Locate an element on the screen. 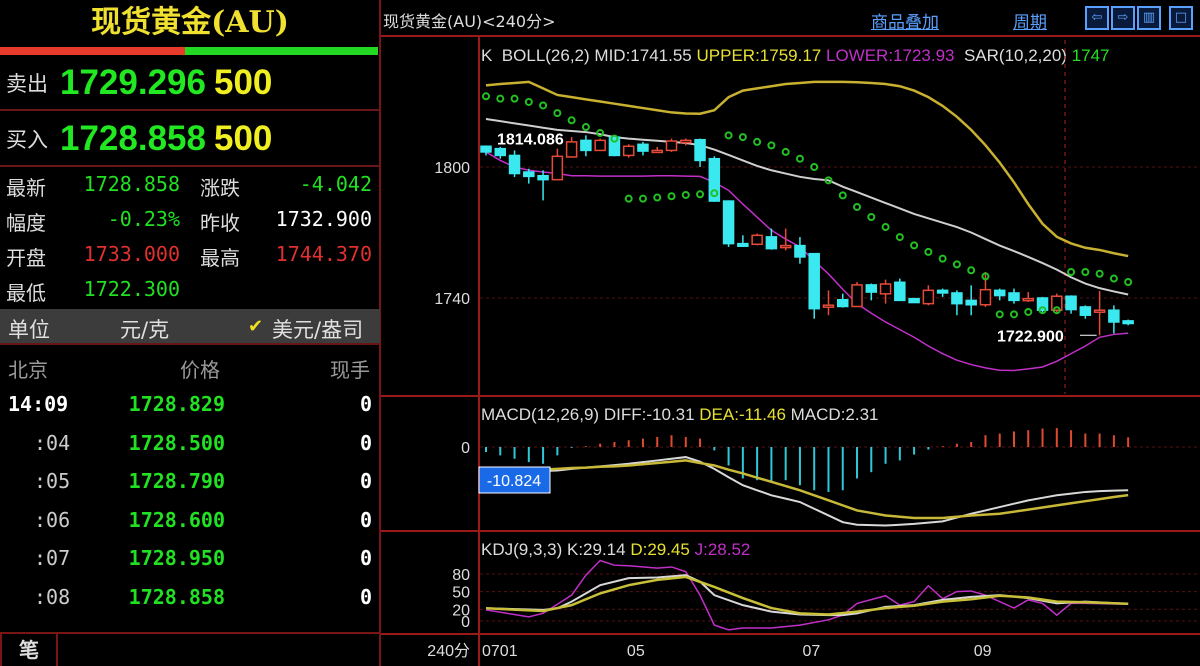  info-row: 幅度 -0.23% 昨收 1732.900 is located at coordinates (190, 220).